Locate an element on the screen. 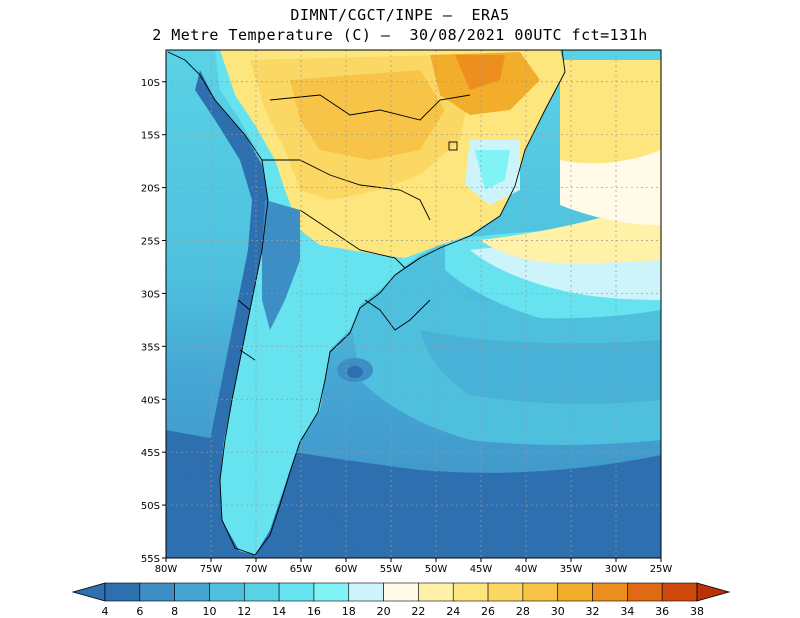 The image size is (800, 618). map-title-line1: DIMNT/CGCT/INPE – ERA5 is located at coordinates (400, 15).